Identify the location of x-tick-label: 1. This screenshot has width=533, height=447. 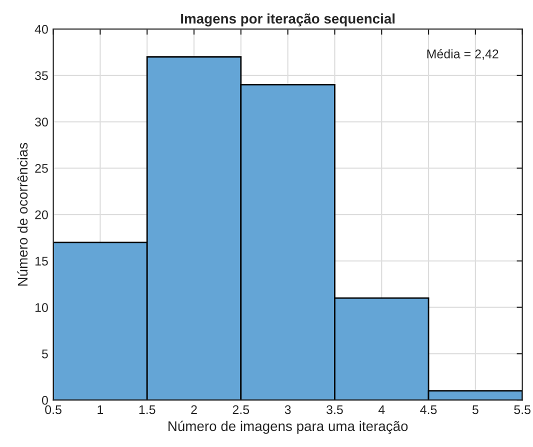
(101, 409).